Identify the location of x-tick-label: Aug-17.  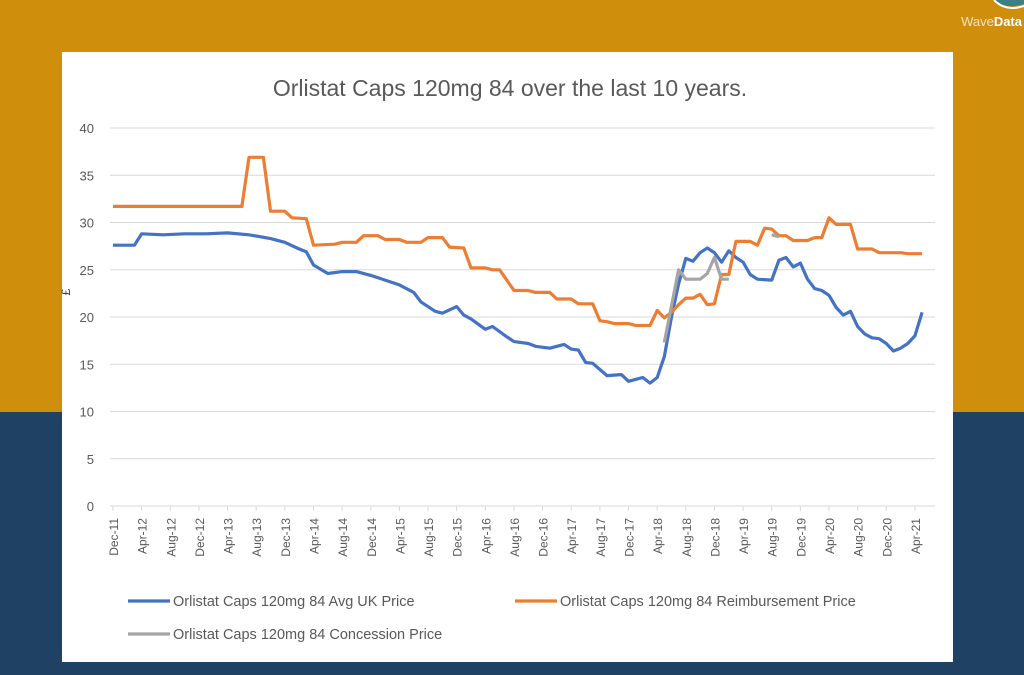
(601, 537).